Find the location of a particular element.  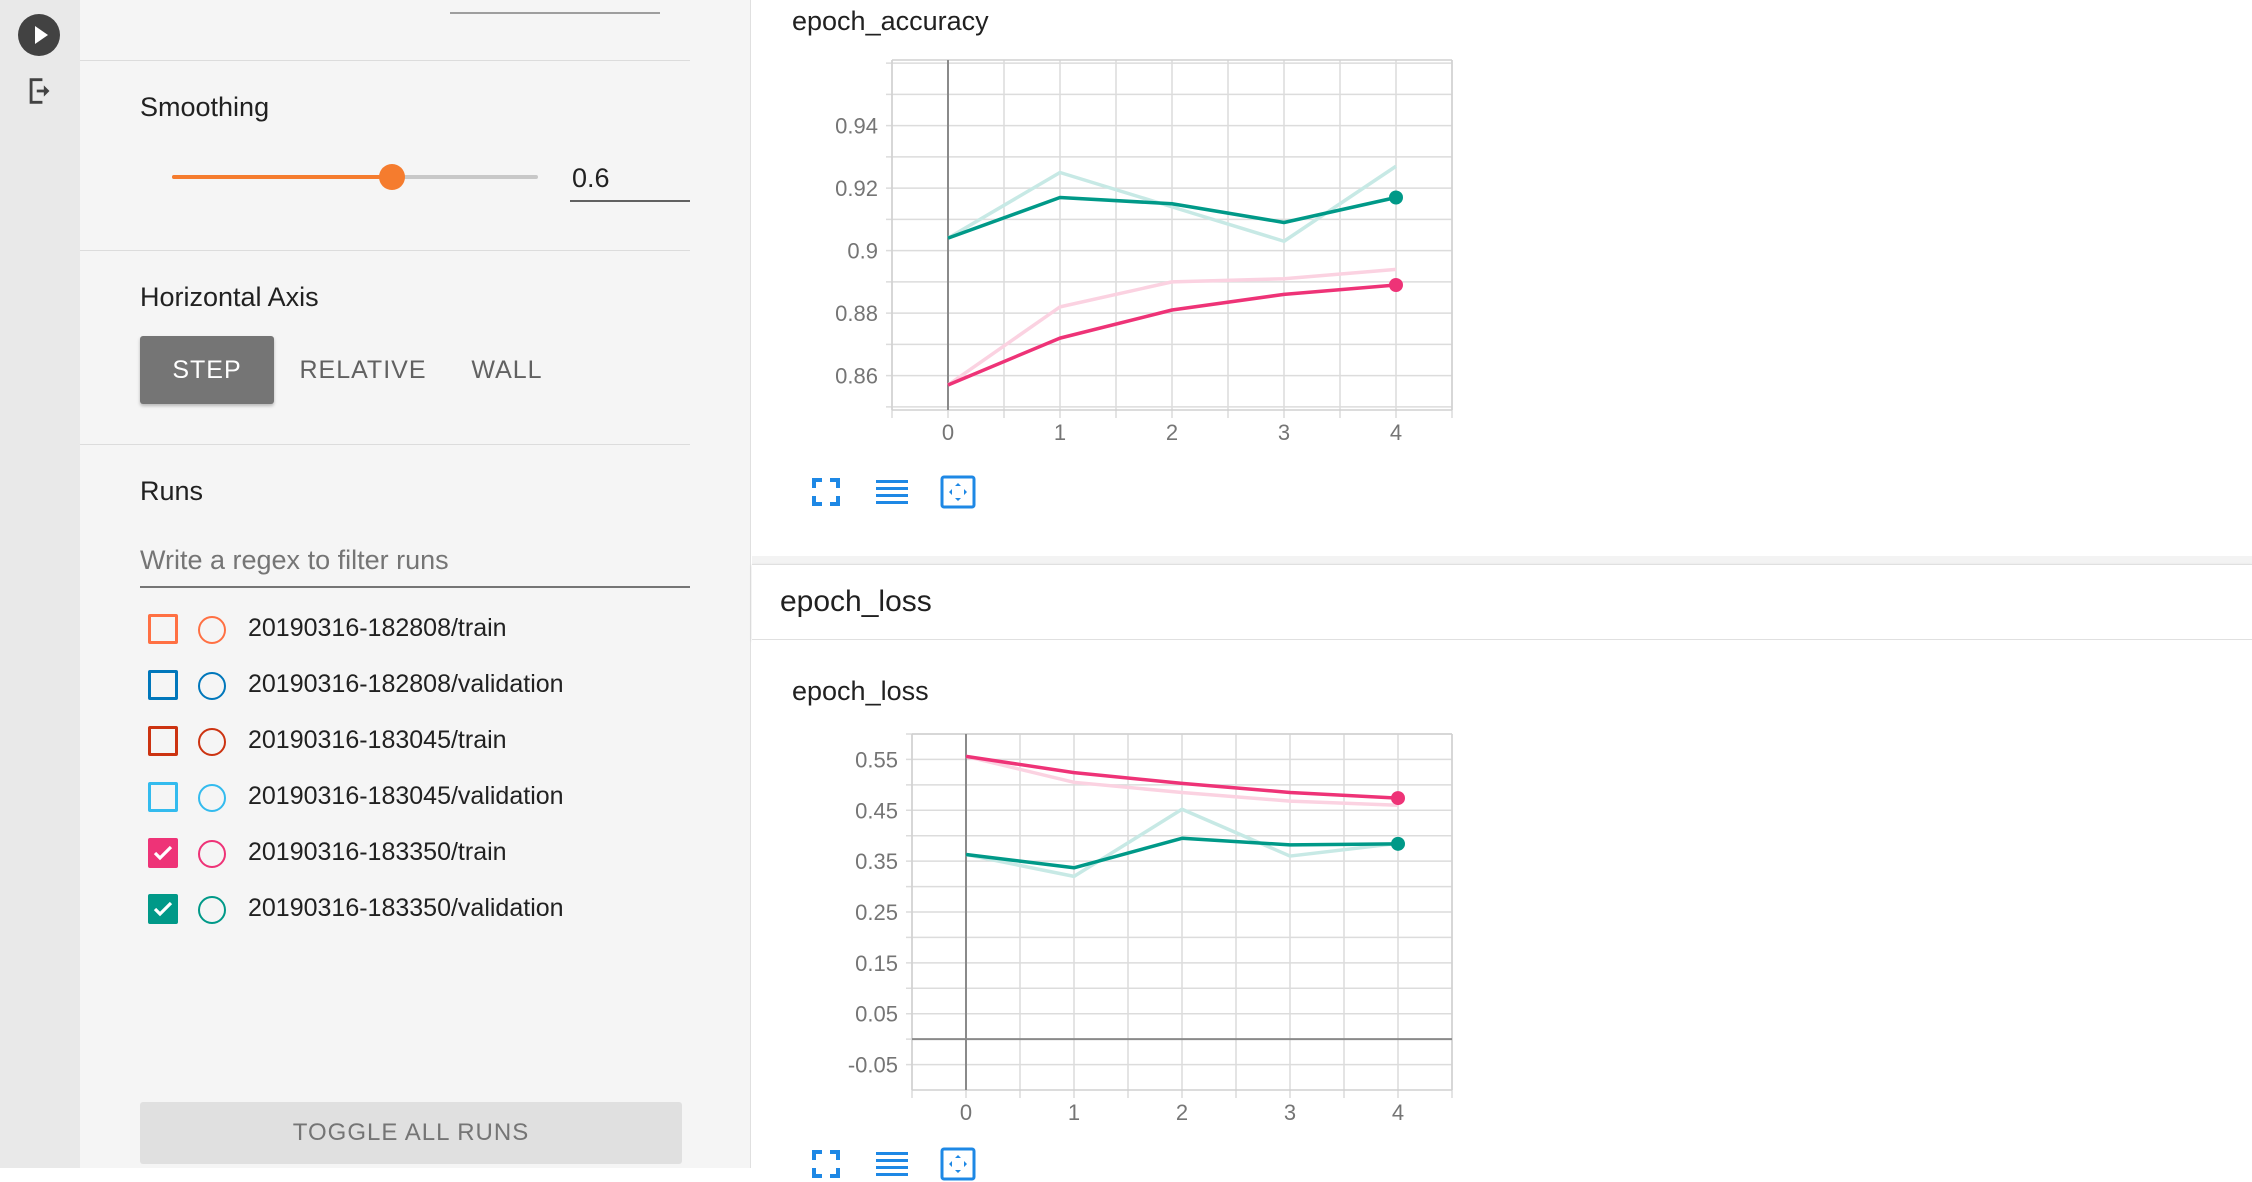

y-tick-label: 0.55 is located at coordinates (876, 759).